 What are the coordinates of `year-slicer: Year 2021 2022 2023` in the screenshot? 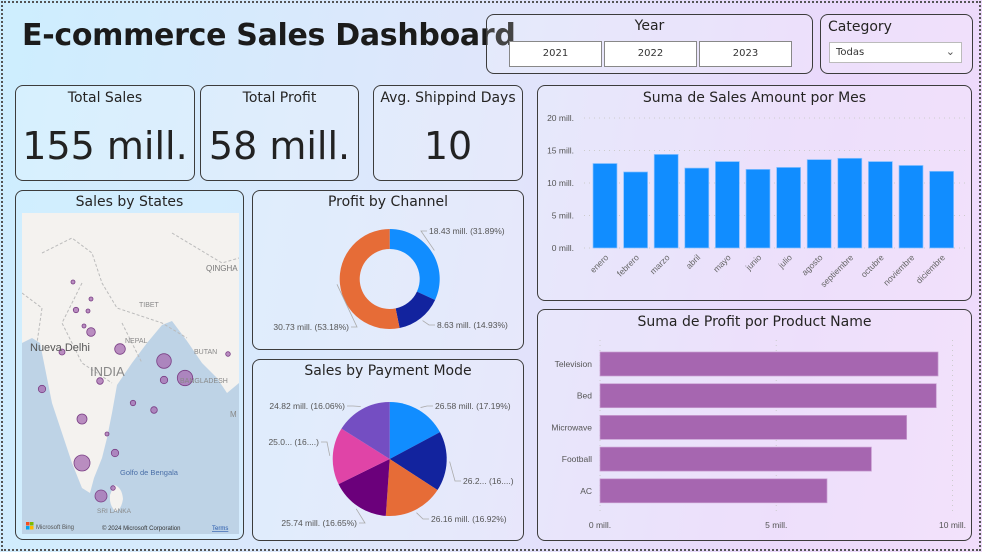 It's located at (649, 44).